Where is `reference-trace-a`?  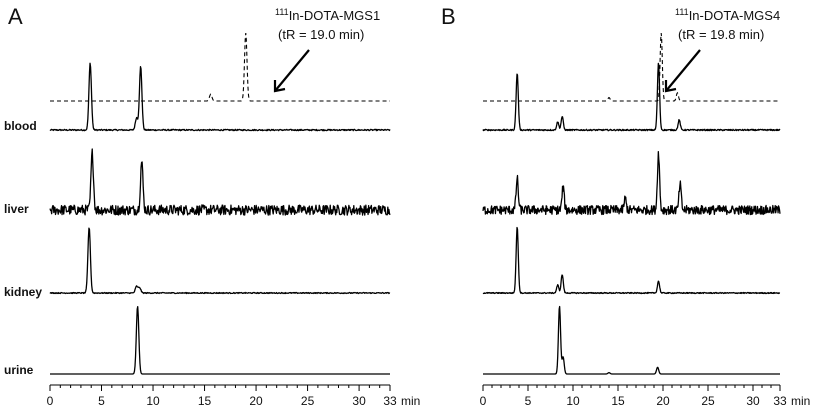
reference-trace-a is located at coordinates (220, 67).